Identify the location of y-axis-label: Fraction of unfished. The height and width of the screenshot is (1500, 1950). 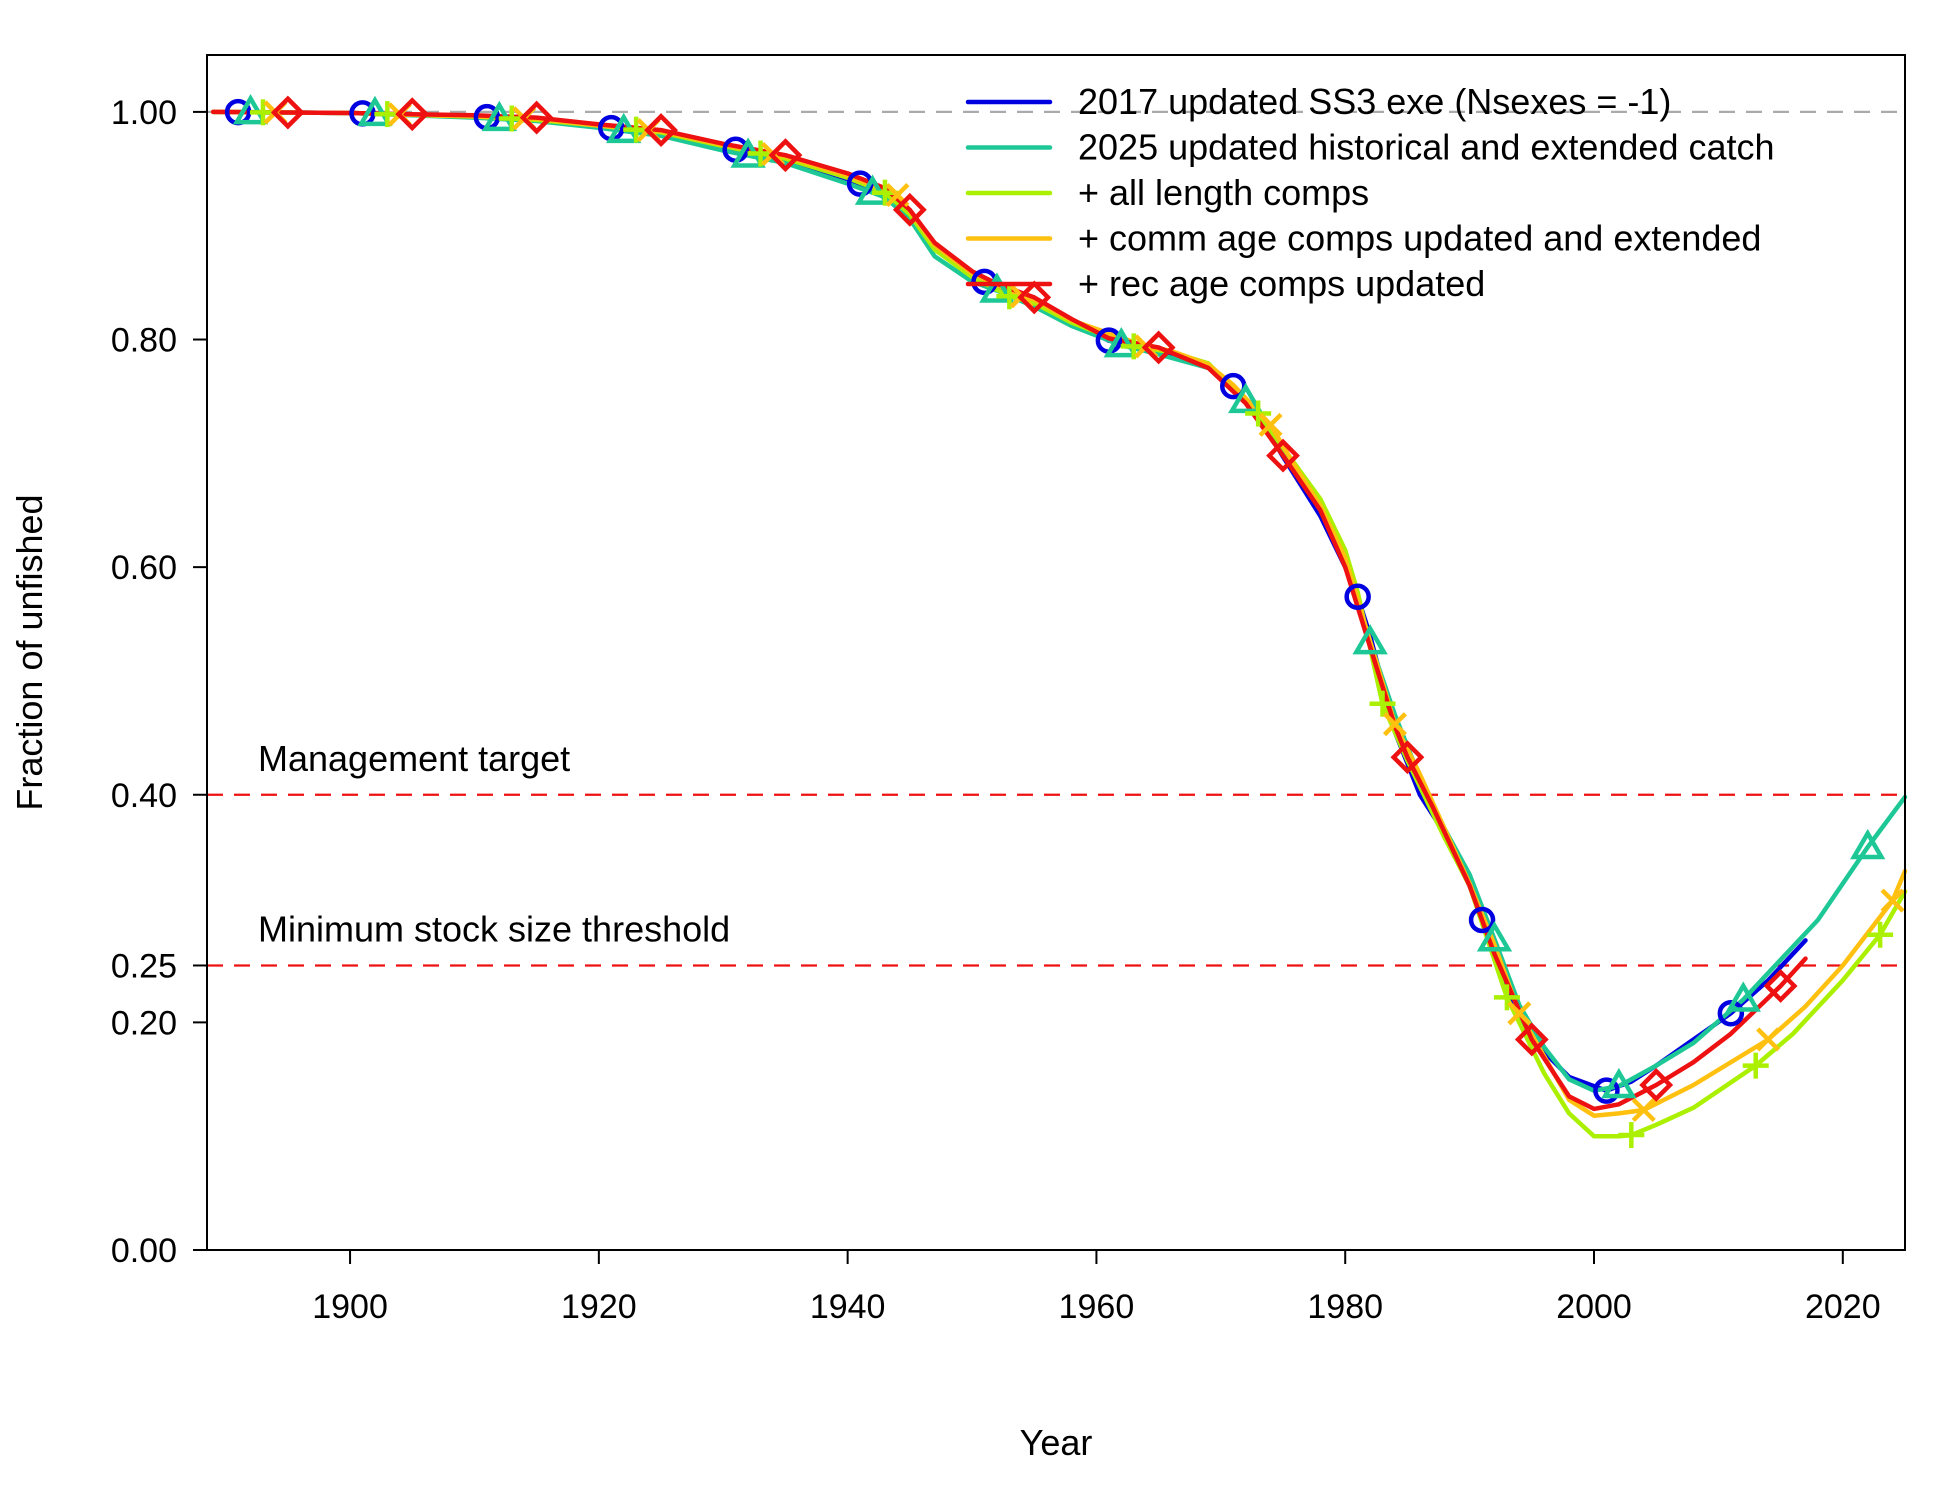
(29, 652).